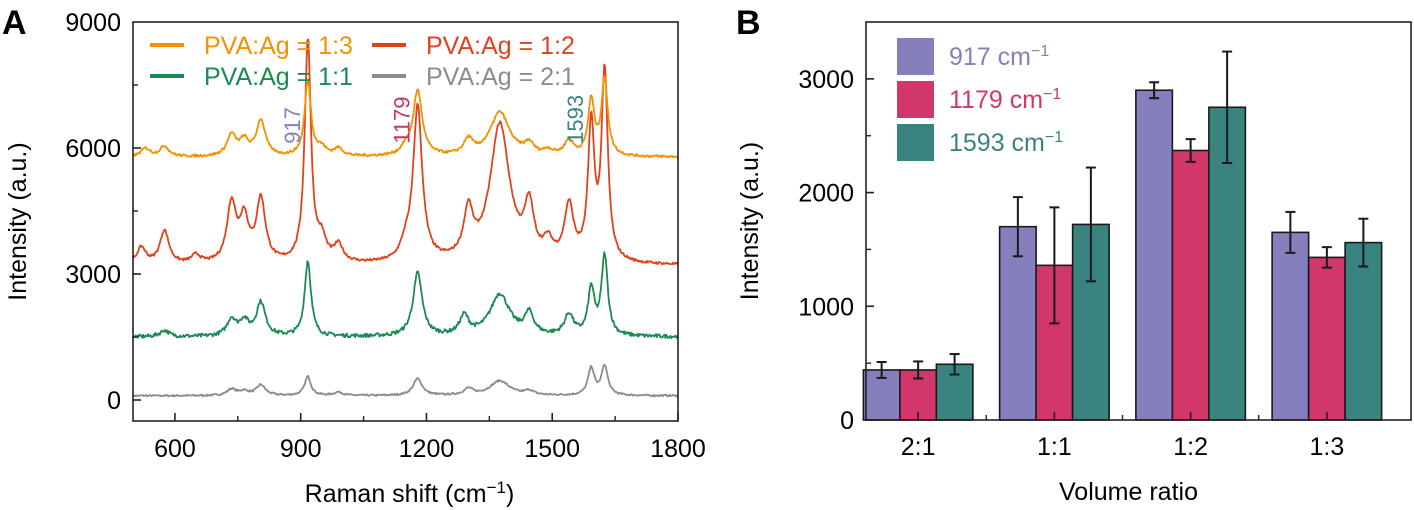 The image size is (1414, 510). I want to click on legend-item-a: PVA:Ag = 1:2, so click(473, 46).